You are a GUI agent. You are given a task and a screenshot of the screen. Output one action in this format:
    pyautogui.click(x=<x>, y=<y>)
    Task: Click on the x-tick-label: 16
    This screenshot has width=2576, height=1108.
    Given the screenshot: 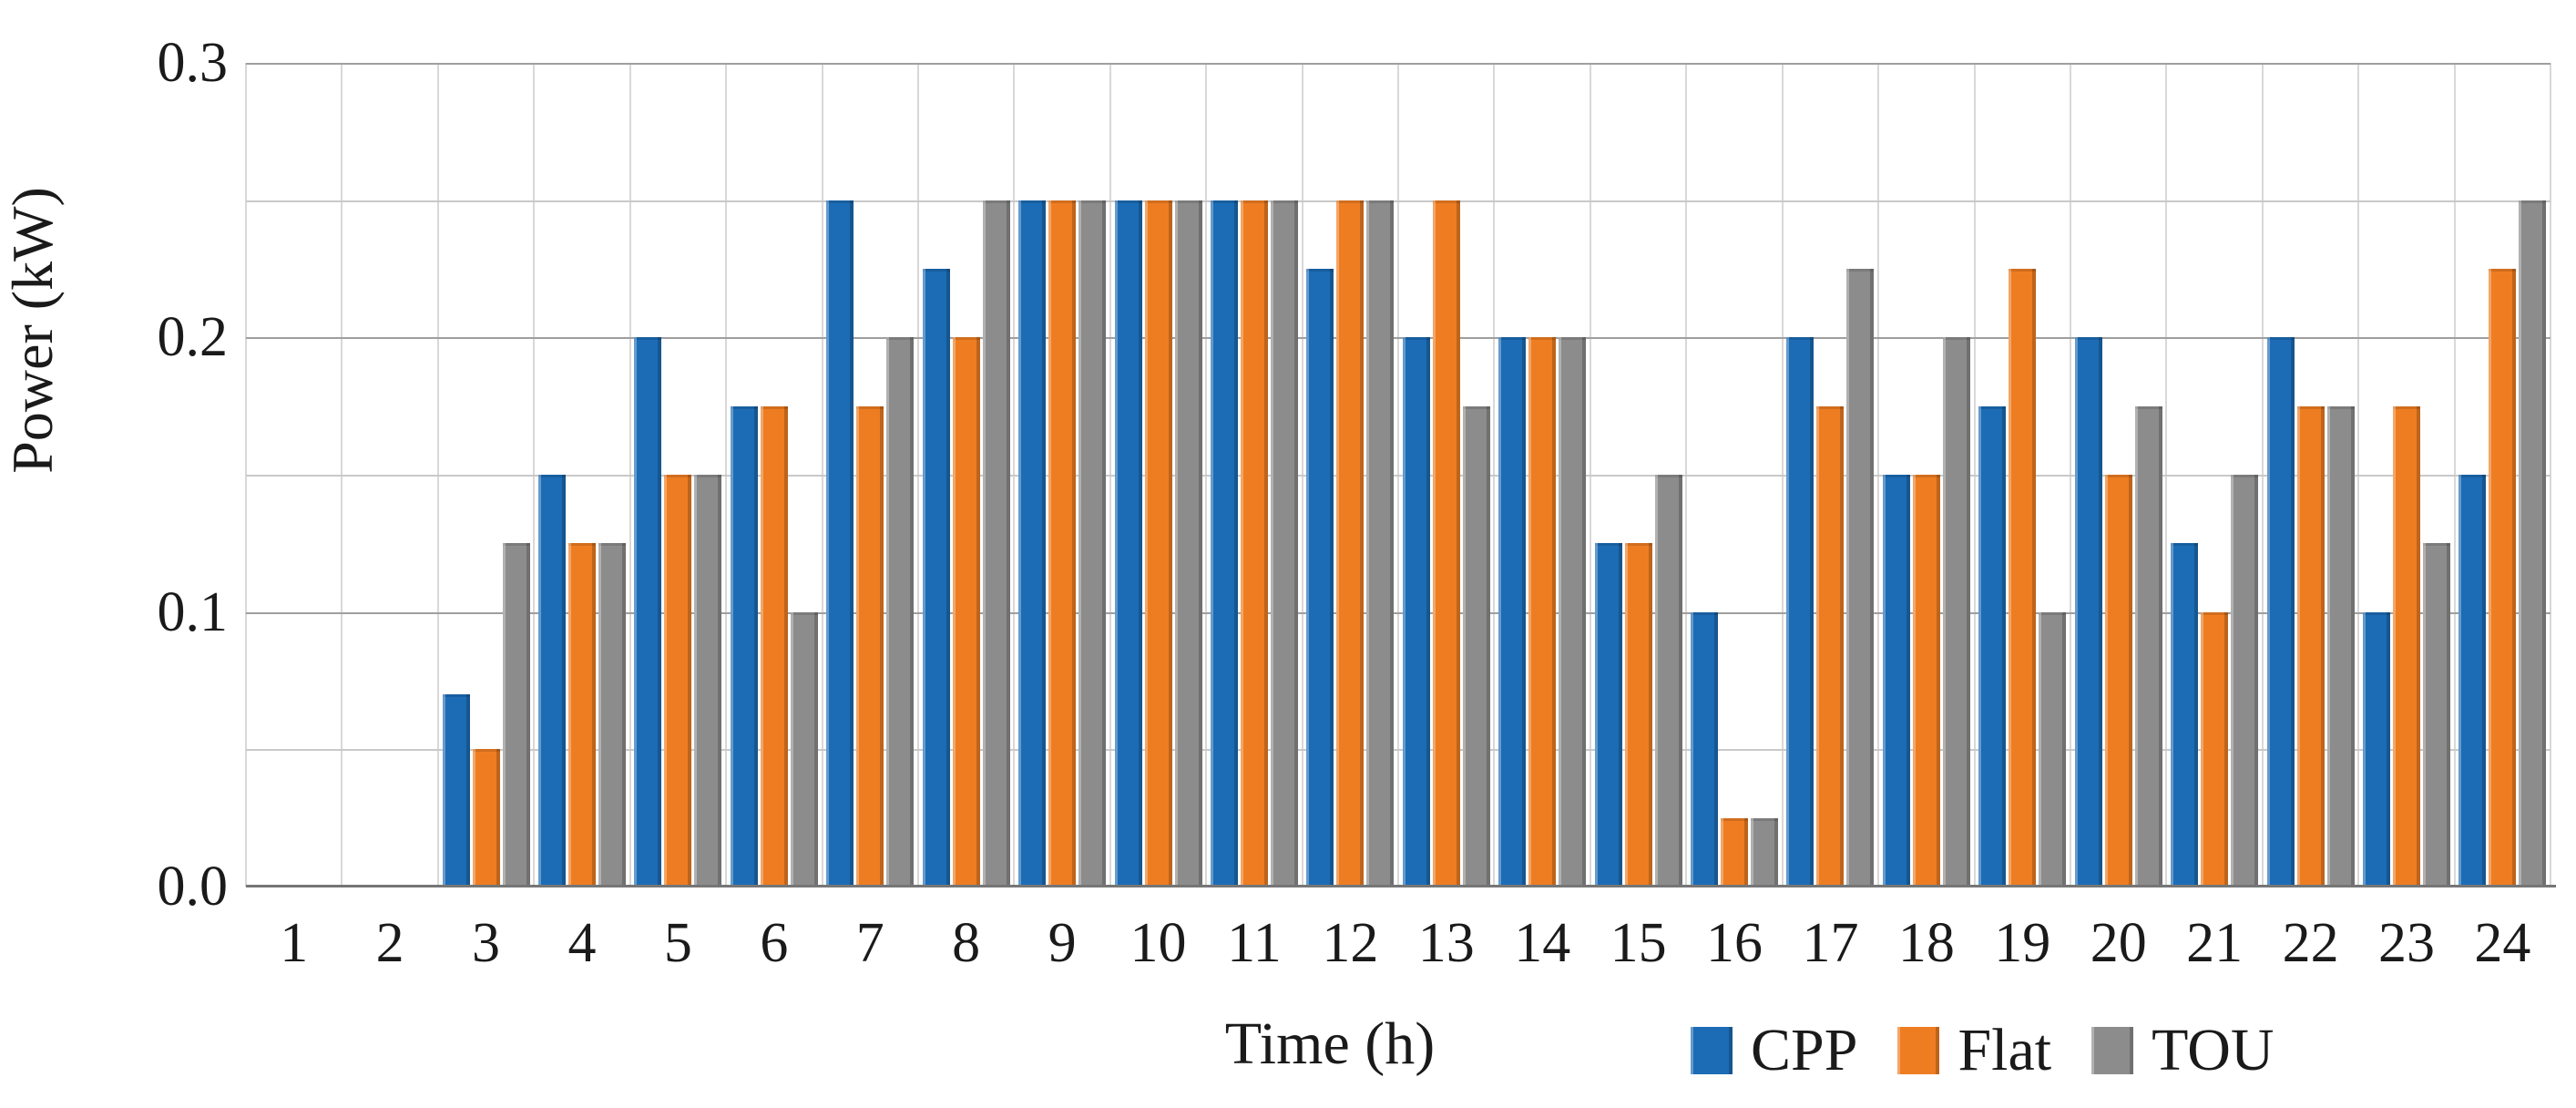 What is the action you would take?
    pyautogui.click(x=1734, y=943)
    